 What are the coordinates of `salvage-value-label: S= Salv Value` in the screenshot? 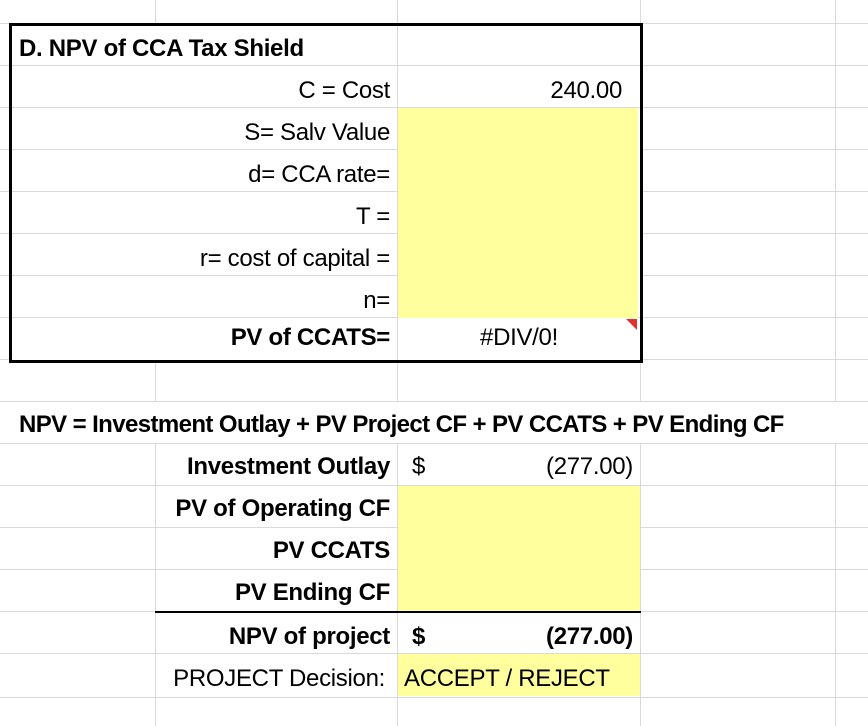 It's located at (317, 132).